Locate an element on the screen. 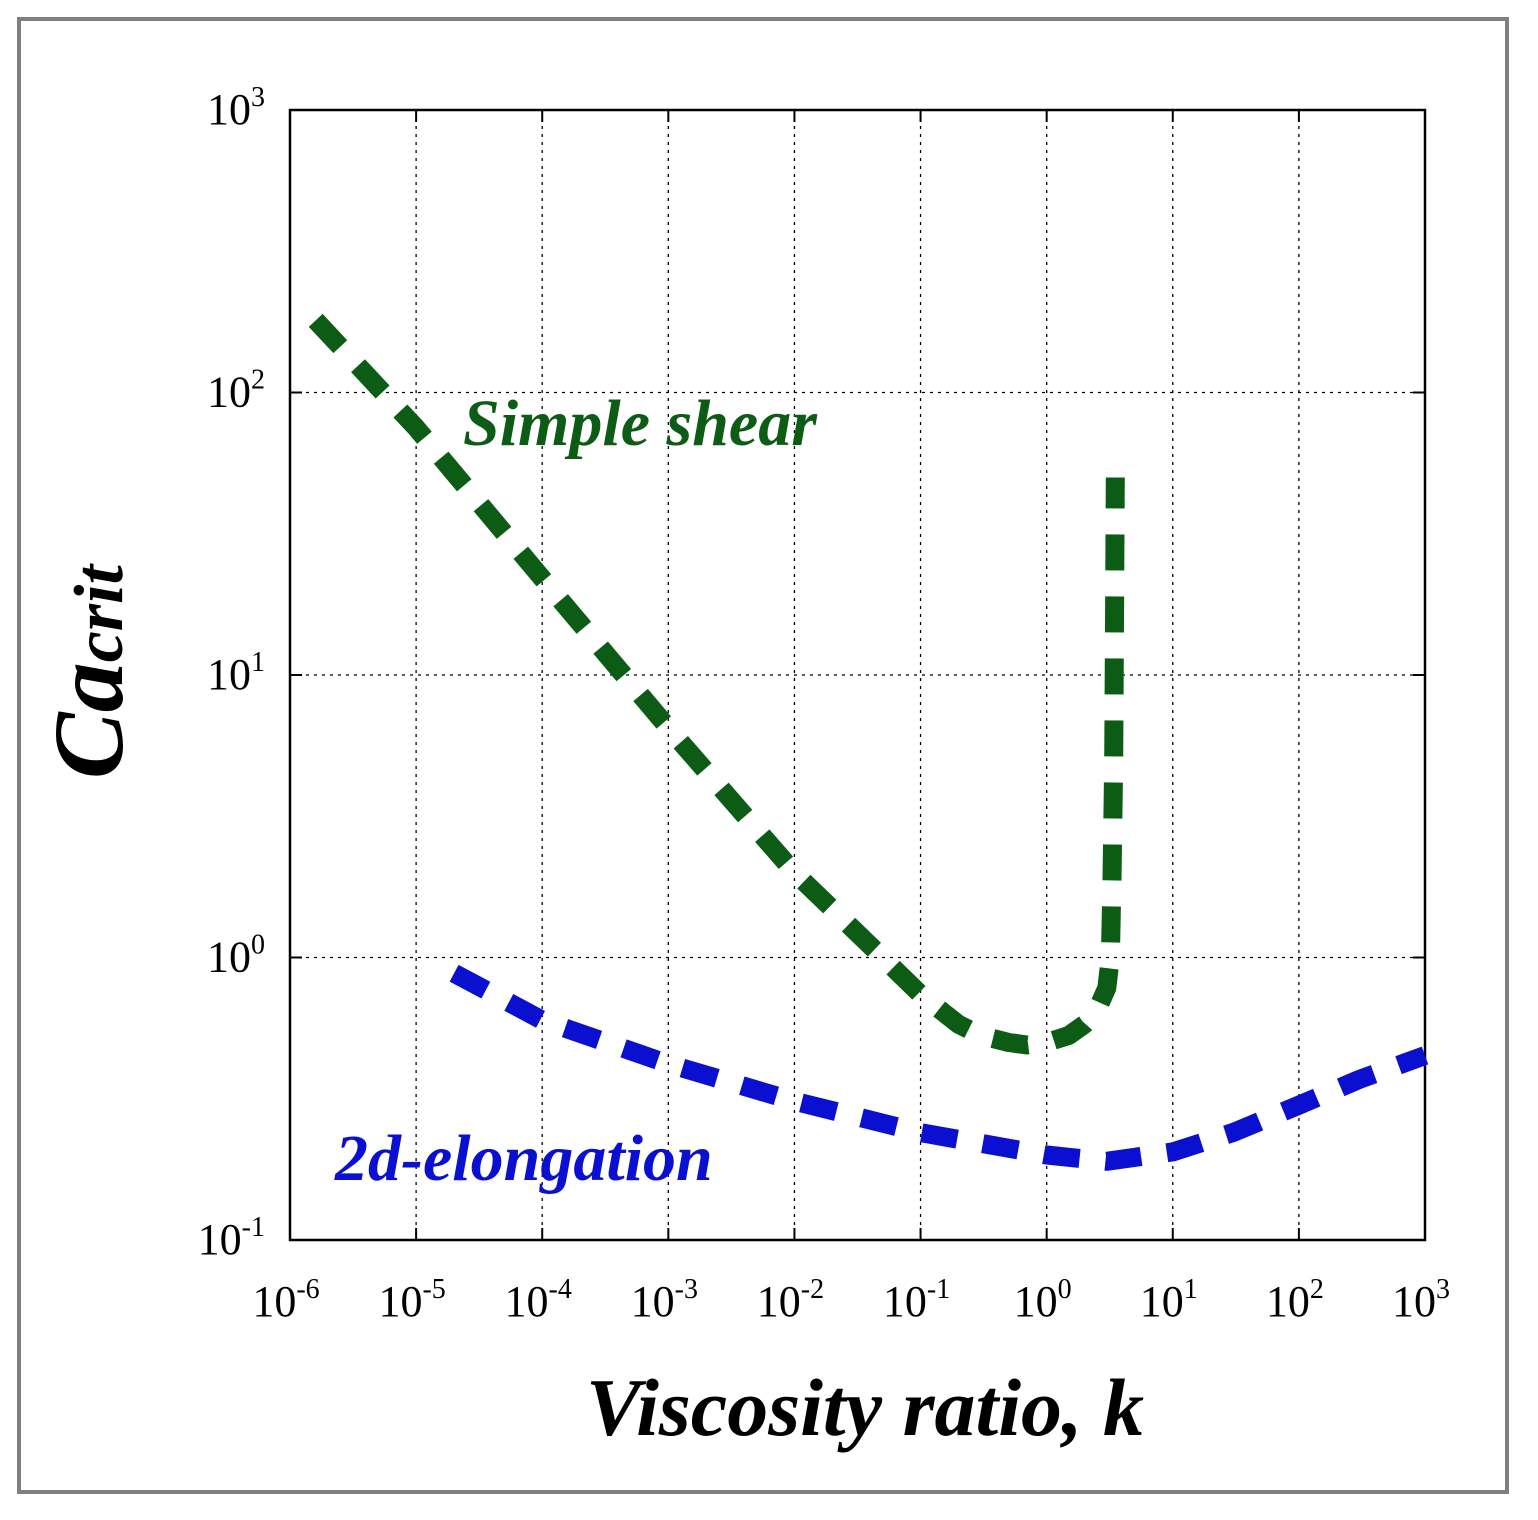  x-tick-label: 10⁻⁴ is located at coordinates (538, 1300).